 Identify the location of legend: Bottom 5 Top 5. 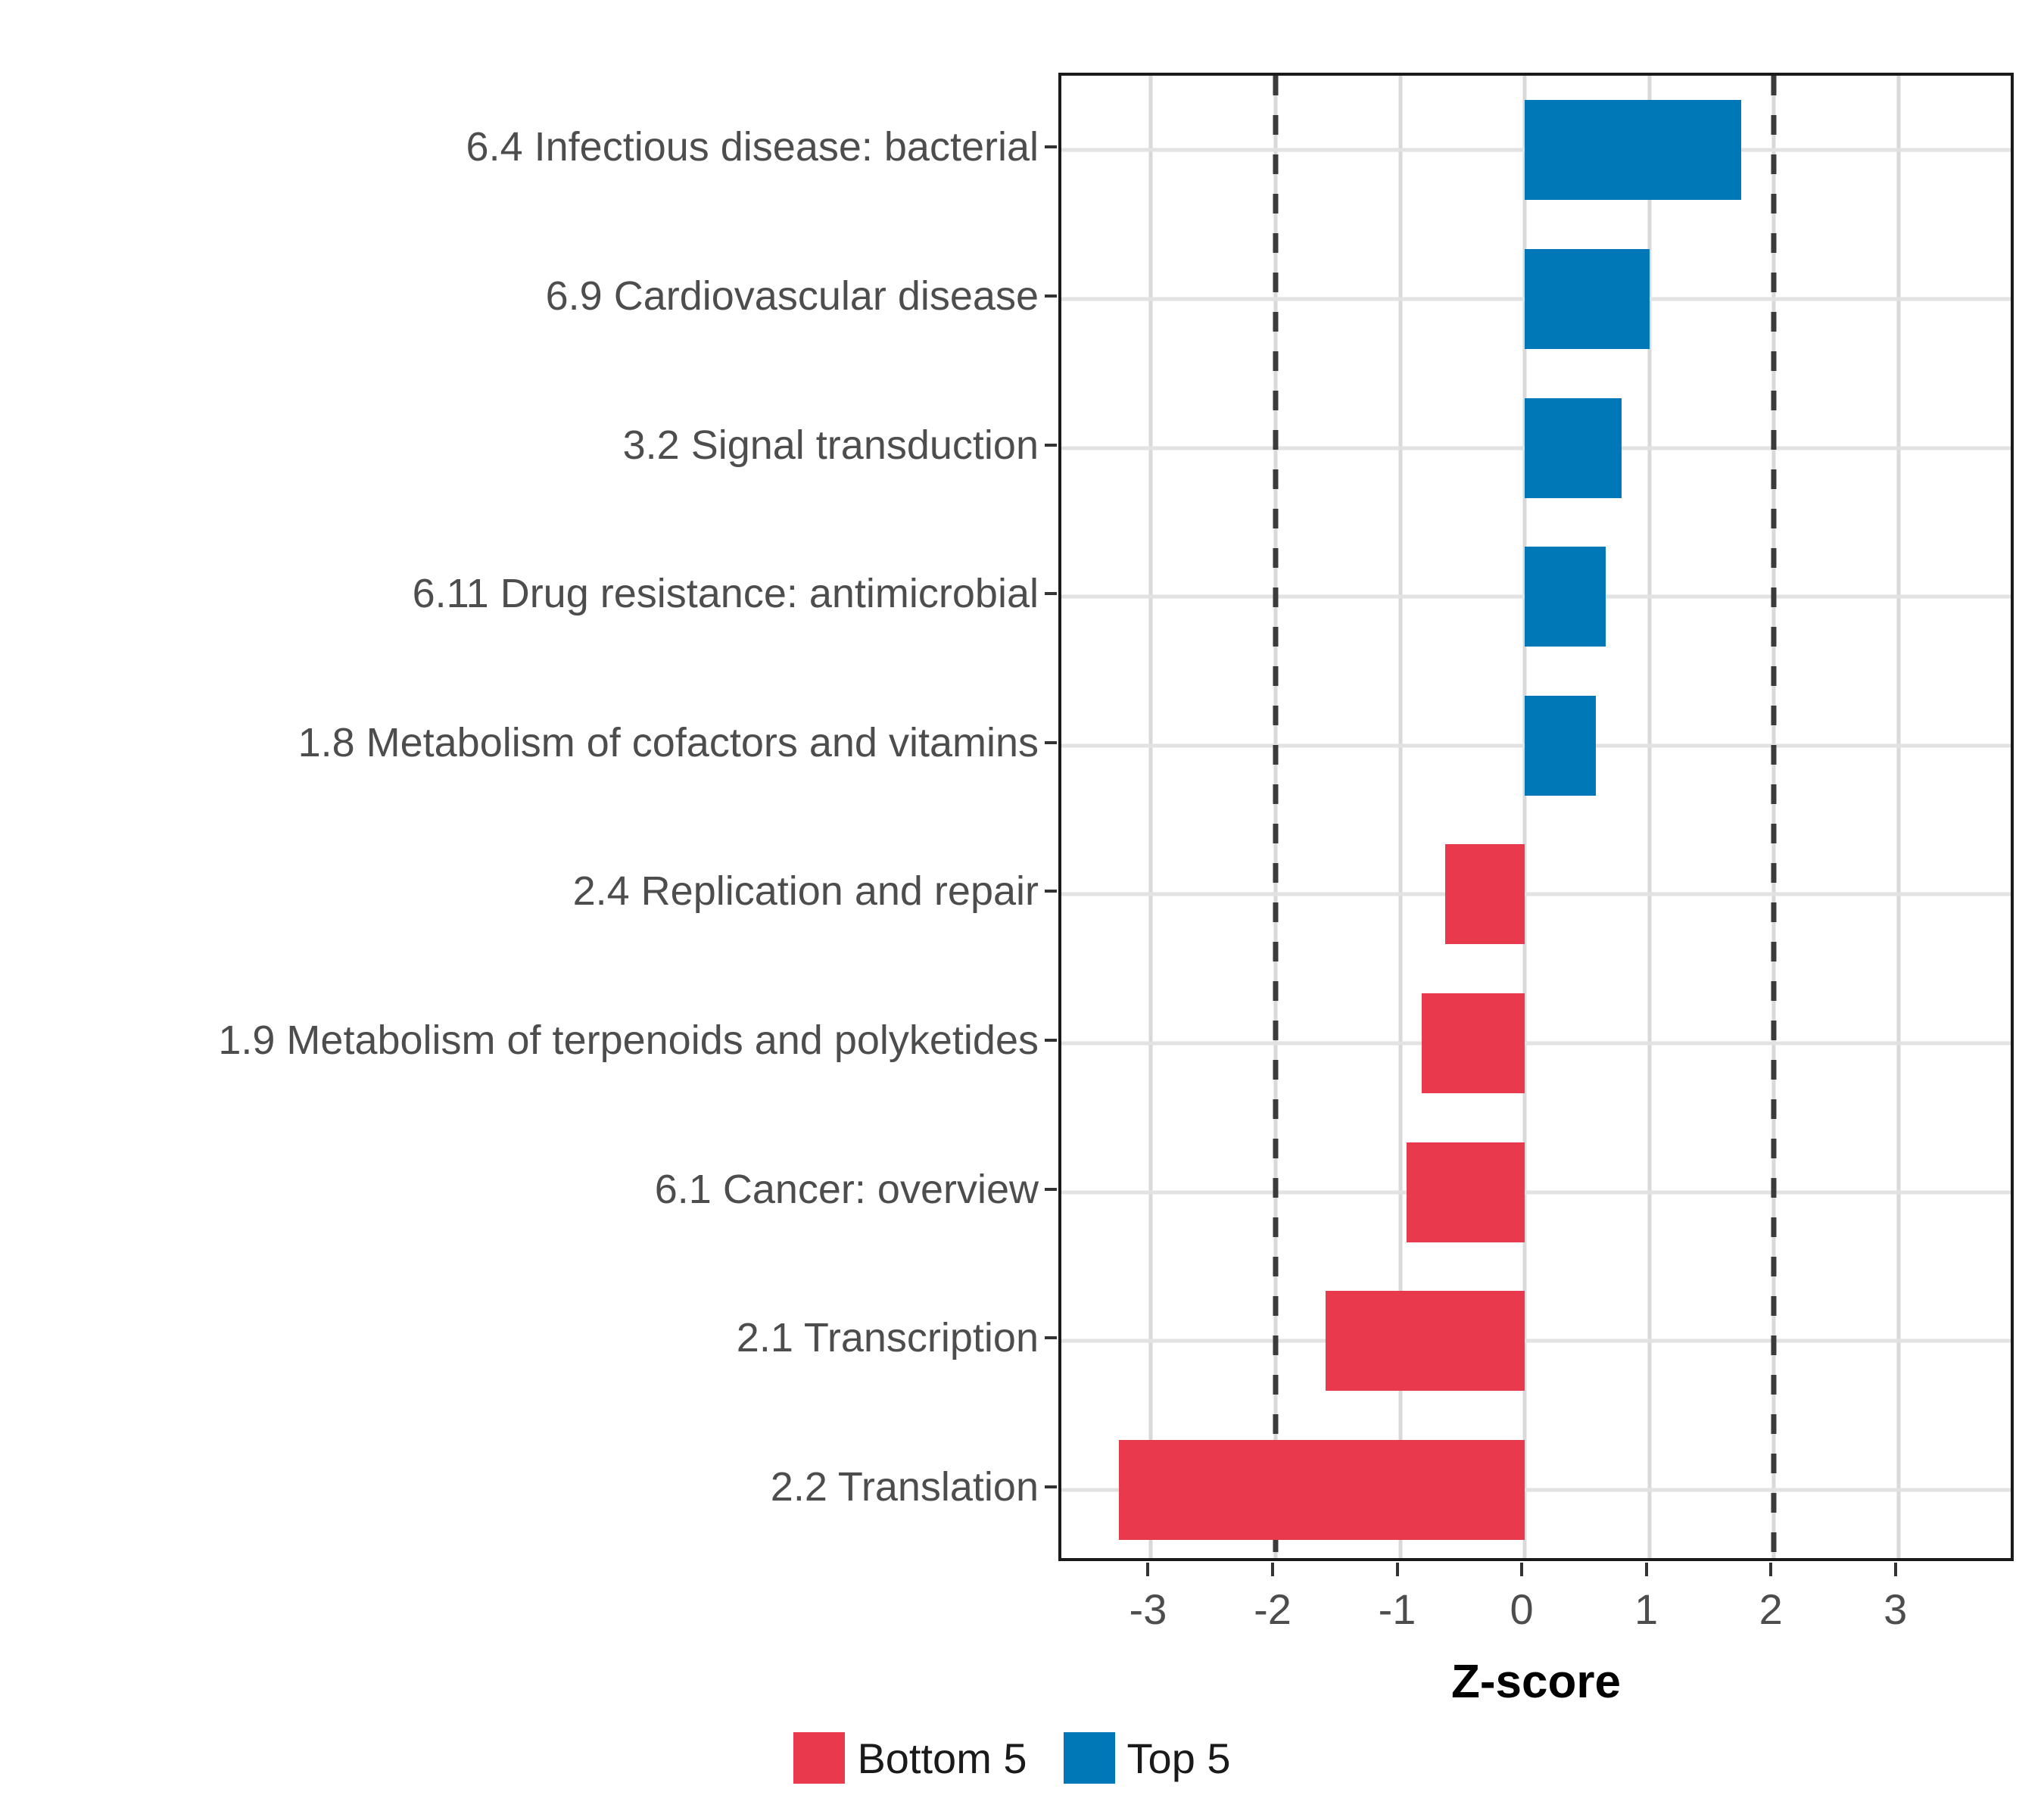
(1022, 1758).